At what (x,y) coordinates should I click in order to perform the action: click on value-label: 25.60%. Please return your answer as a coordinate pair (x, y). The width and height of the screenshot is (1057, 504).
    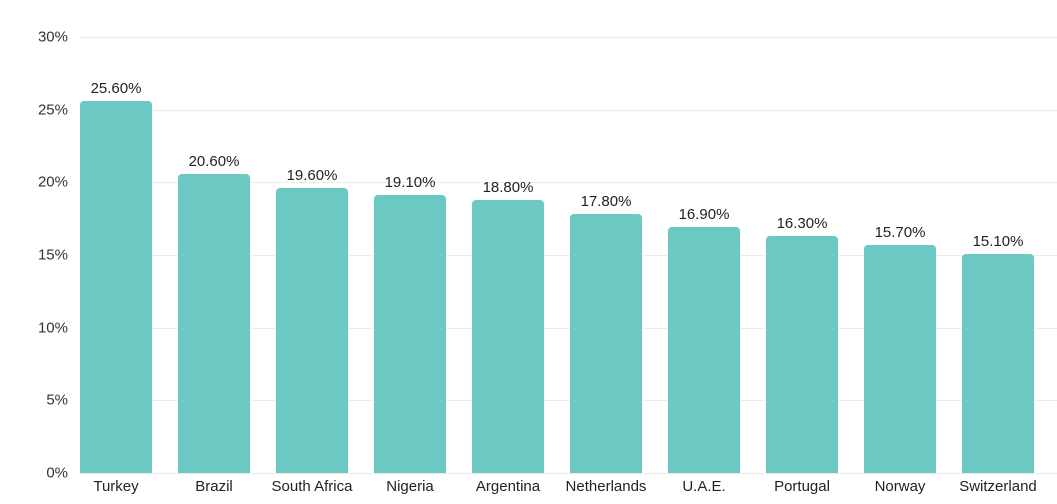
    Looking at the image, I should click on (116, 88).